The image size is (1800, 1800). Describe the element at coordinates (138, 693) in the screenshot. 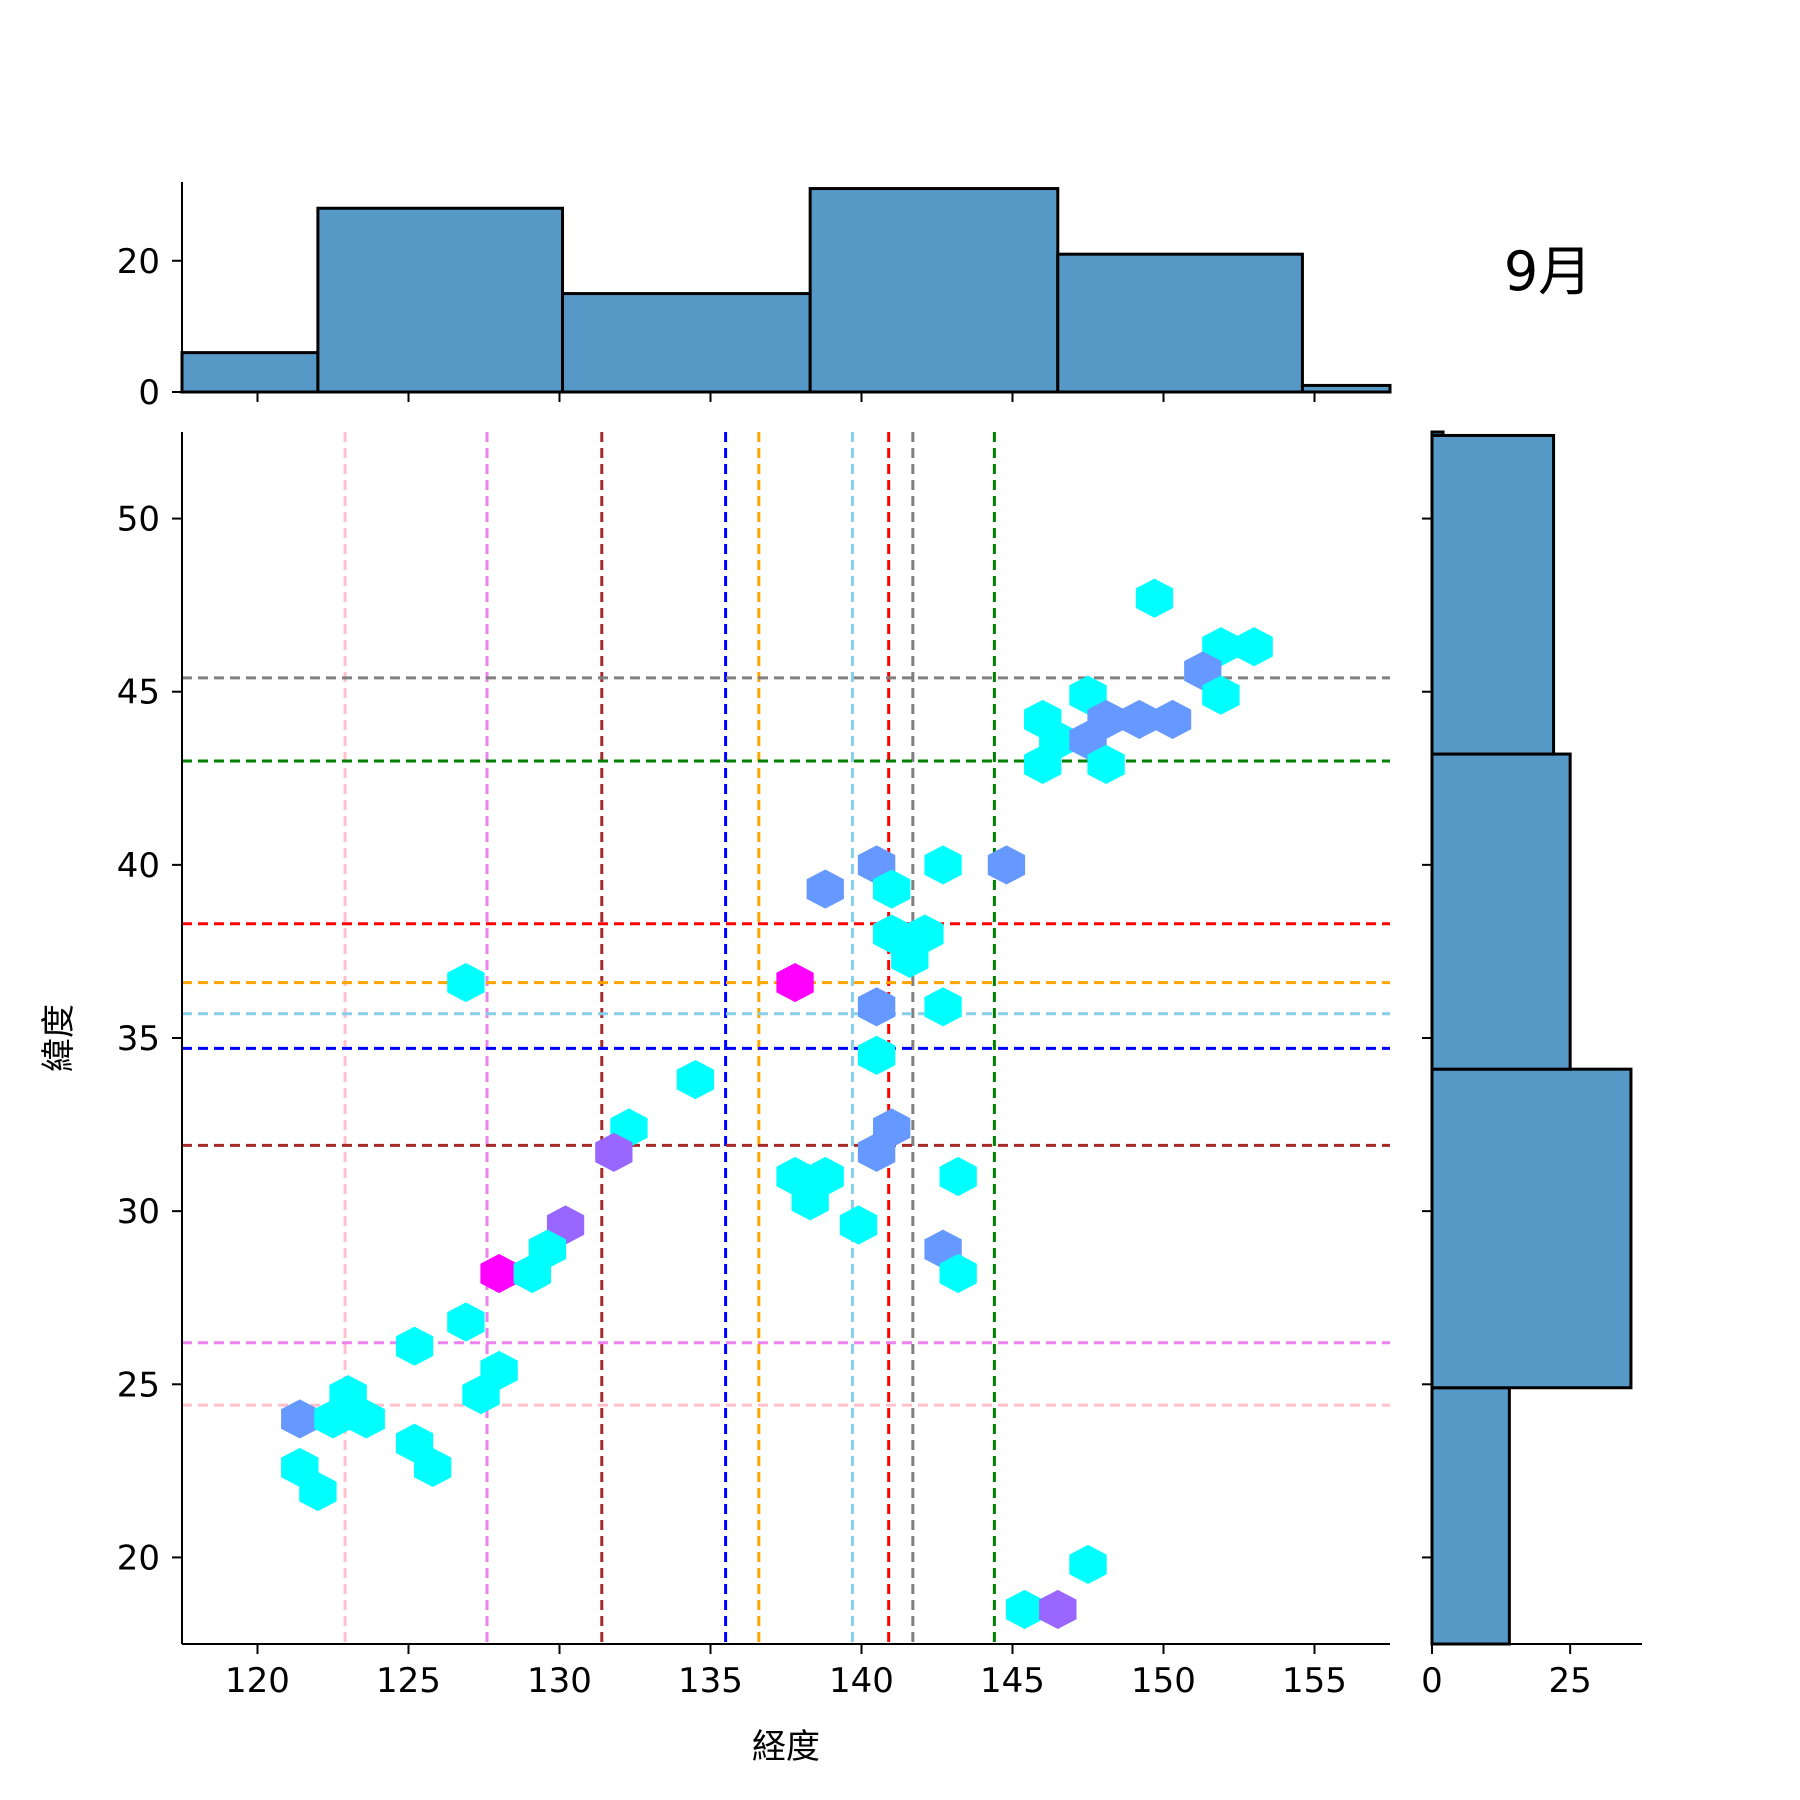

I see `y-tick-label: 45` at that location.